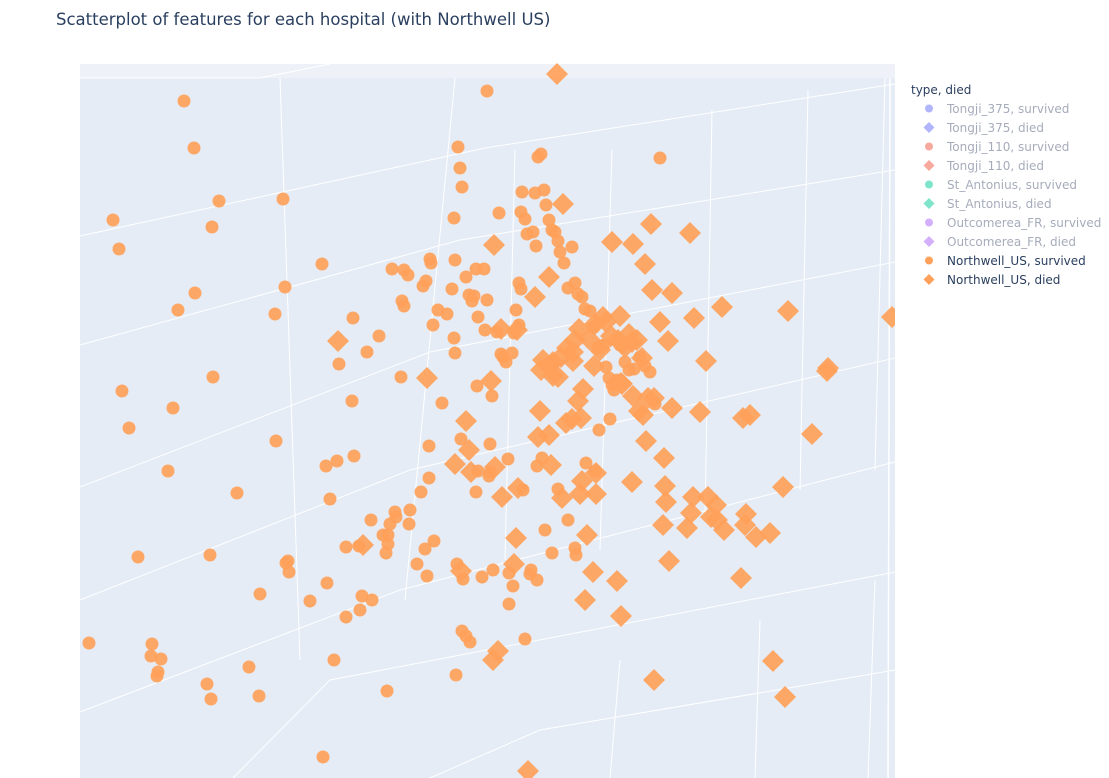  I want to click on legend-item: Outcomerea_FR, died, so click(1006, 241).